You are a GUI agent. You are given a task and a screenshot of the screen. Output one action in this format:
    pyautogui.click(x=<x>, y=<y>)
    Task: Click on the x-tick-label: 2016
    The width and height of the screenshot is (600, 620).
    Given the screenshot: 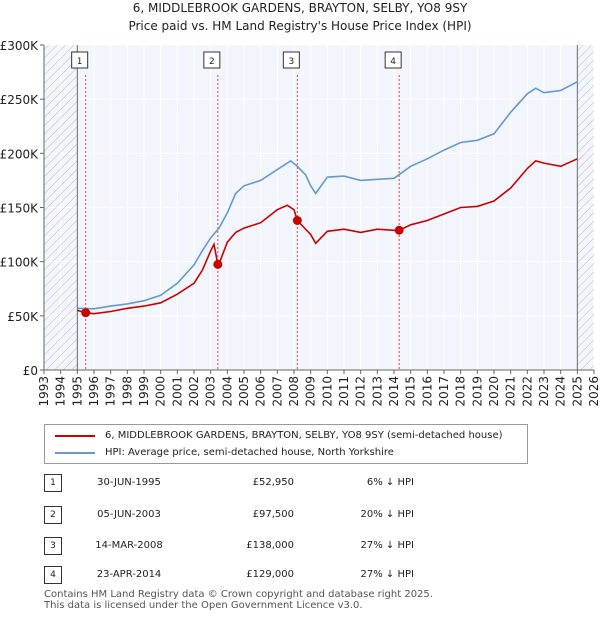 What is the action you would take?
    pyautogui.click(x=427, y=391)
    